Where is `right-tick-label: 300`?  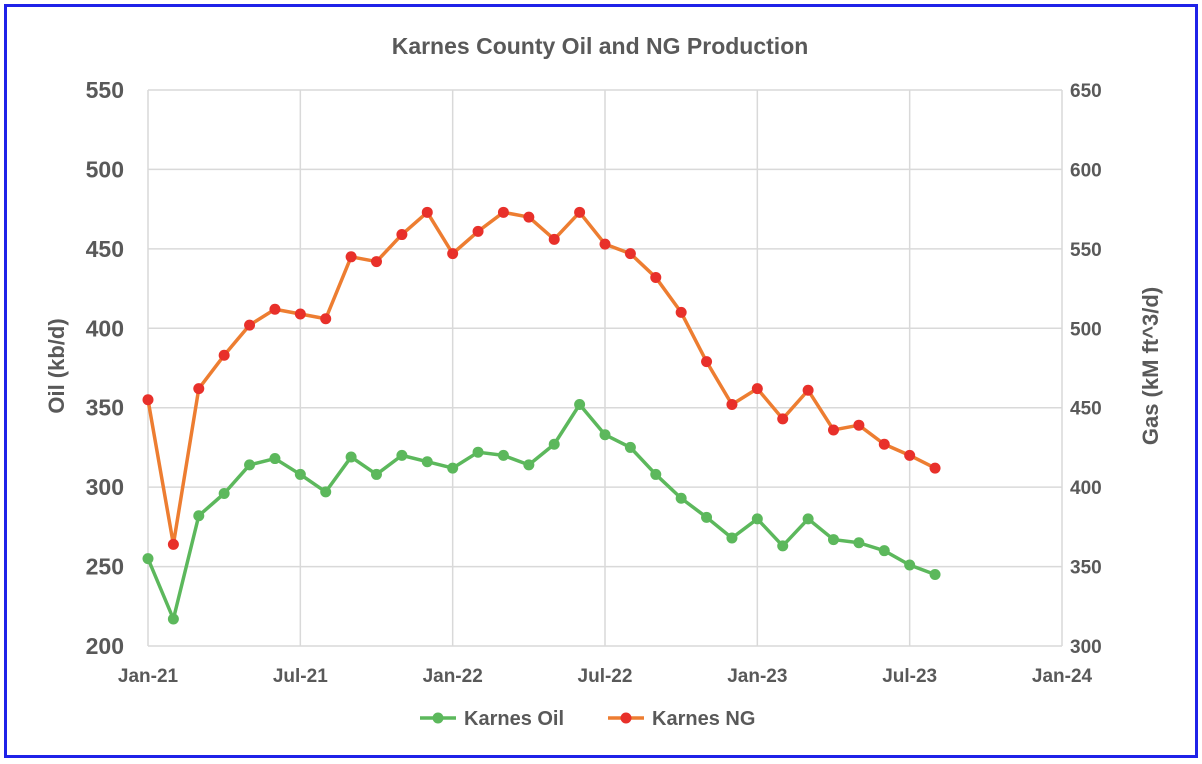
right-tick-label: 300 is located at coordinates (1086, 647).